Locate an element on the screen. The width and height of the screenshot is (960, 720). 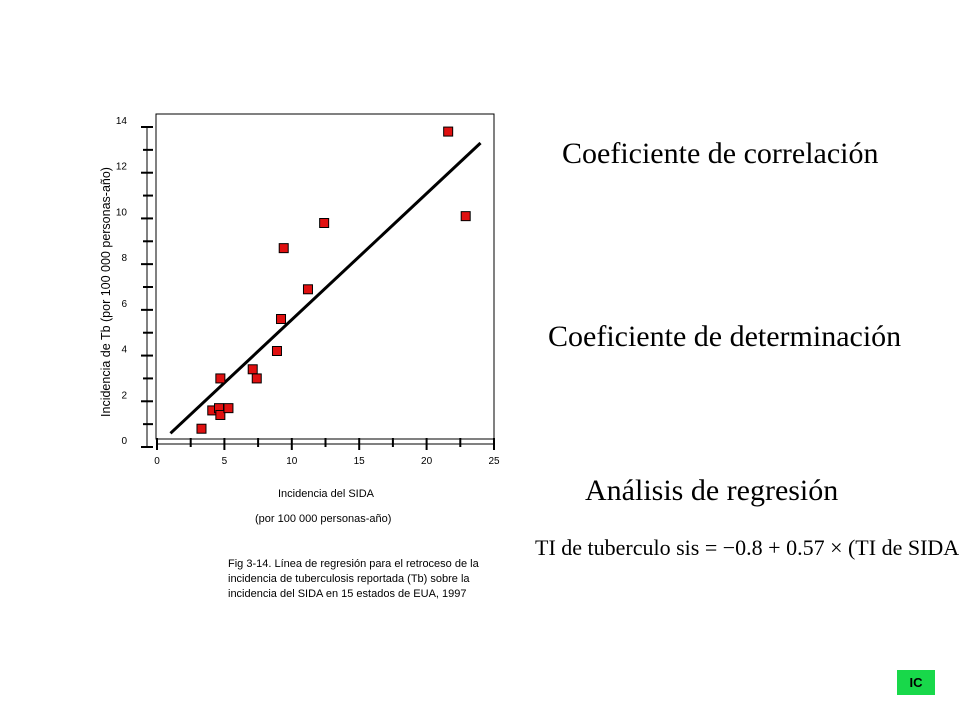
x-tick-label: 15 is located at coordinates (360, 461).